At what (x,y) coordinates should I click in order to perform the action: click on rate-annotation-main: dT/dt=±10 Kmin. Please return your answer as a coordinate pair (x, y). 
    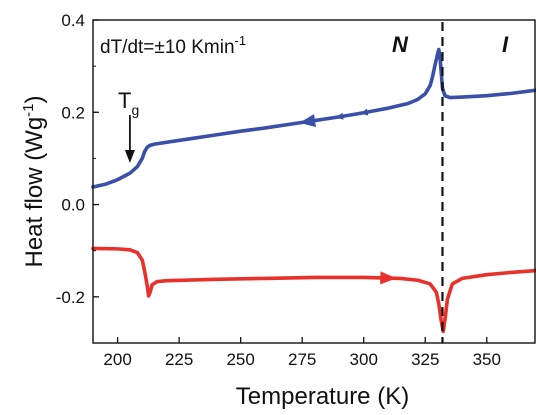
    Looking at the image, I should click on (167, 47).